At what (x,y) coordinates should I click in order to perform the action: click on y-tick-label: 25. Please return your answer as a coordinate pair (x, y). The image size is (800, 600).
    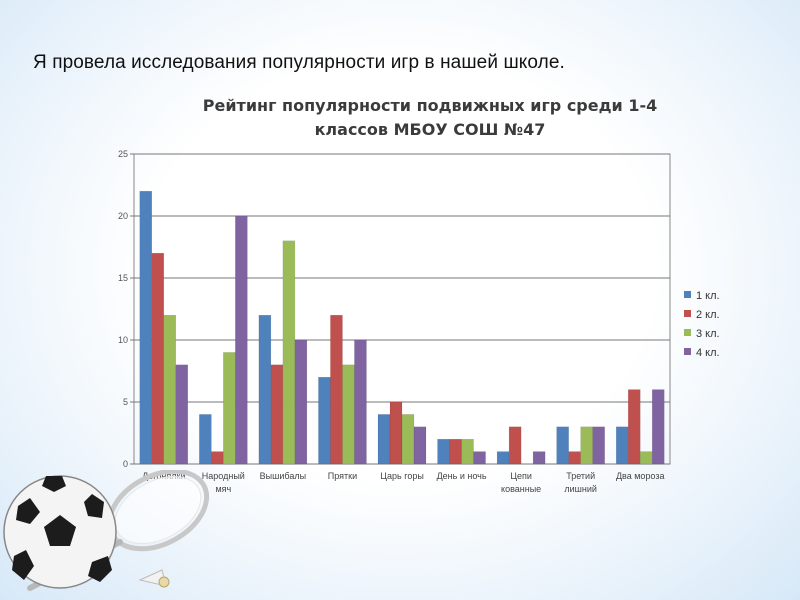
    Looking at the image, I should click on (123, 154).